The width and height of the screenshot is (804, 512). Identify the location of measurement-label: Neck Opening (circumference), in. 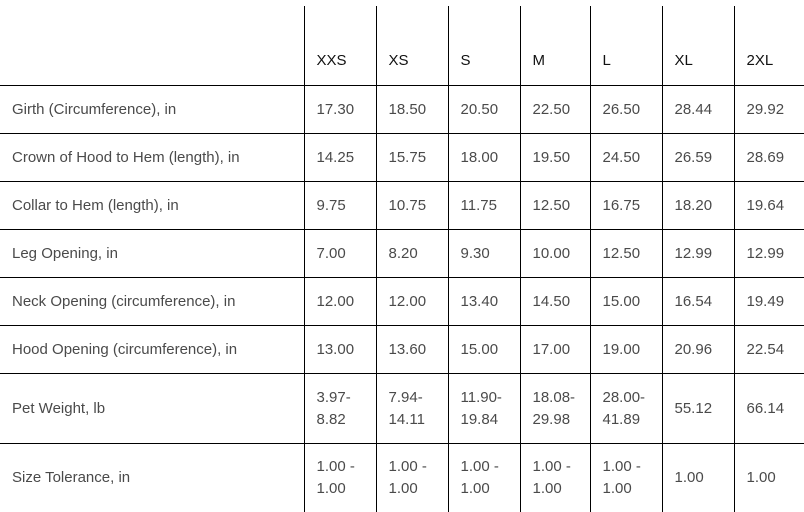
(152, 302).